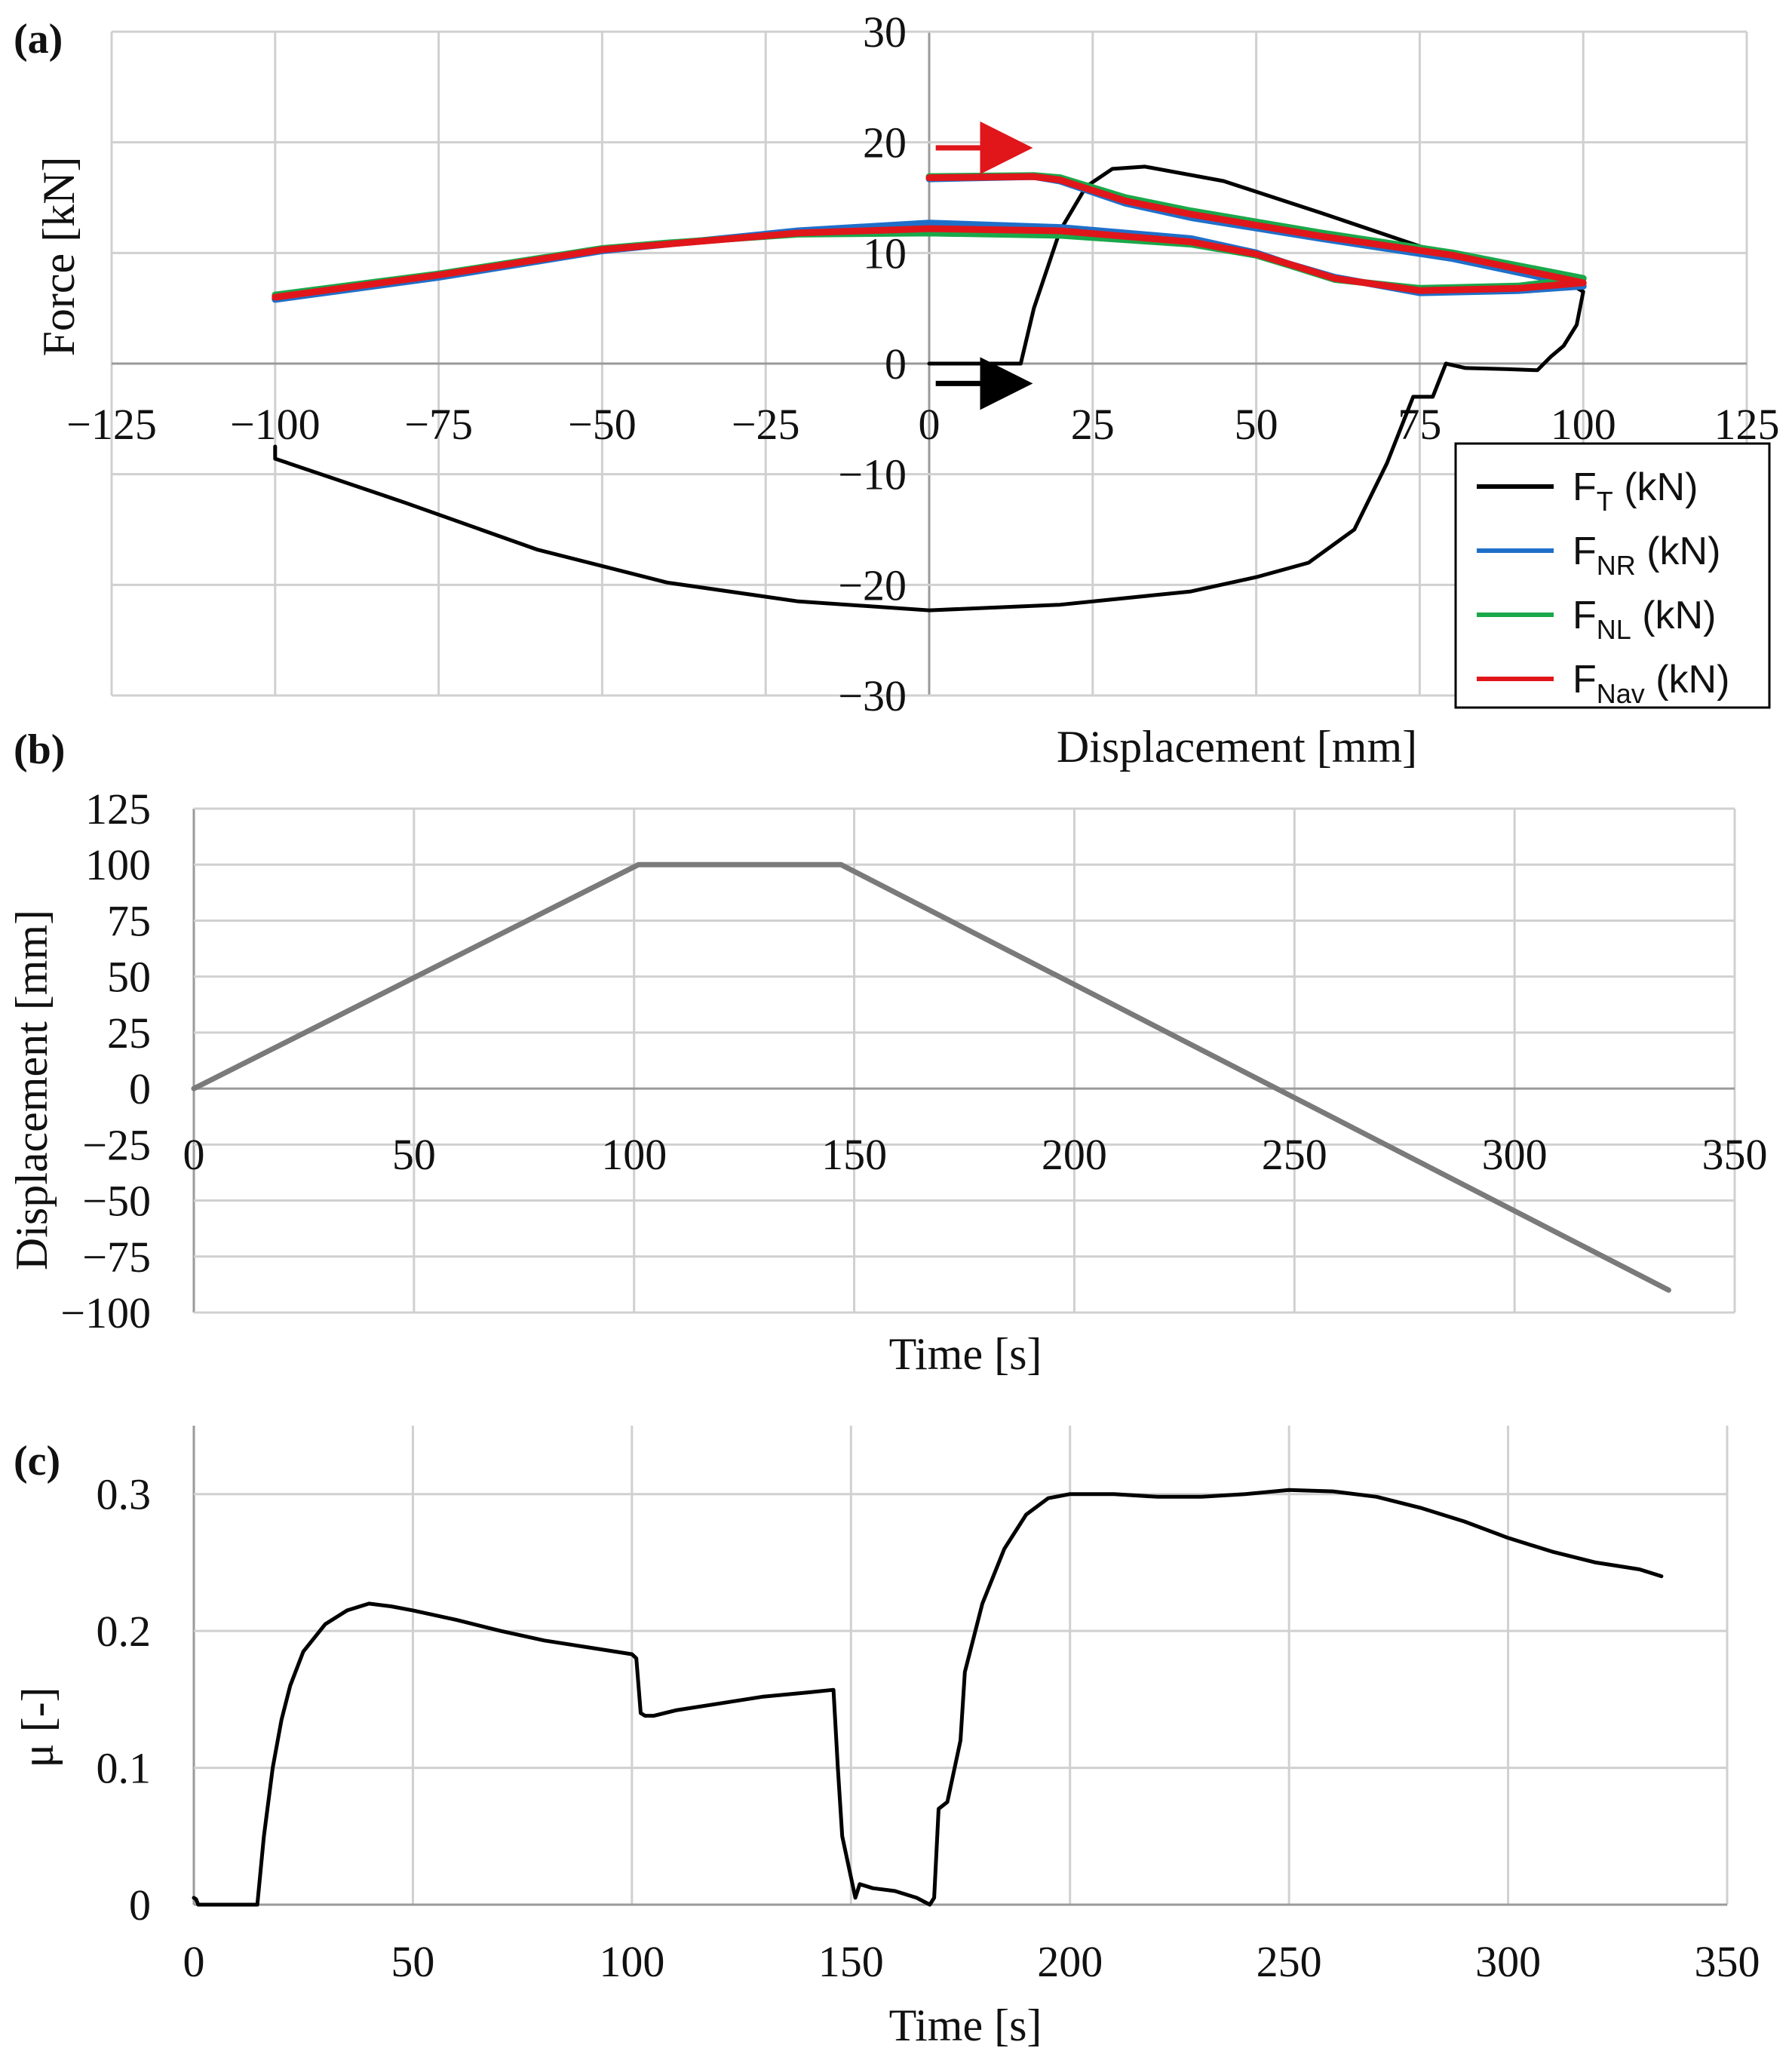 The height and width of the screenshot is (2051, 1792). Describe the element at coordinates (140, 1088) in the screenshot. I see `panel-b-y-tick-4: 0` at that location.